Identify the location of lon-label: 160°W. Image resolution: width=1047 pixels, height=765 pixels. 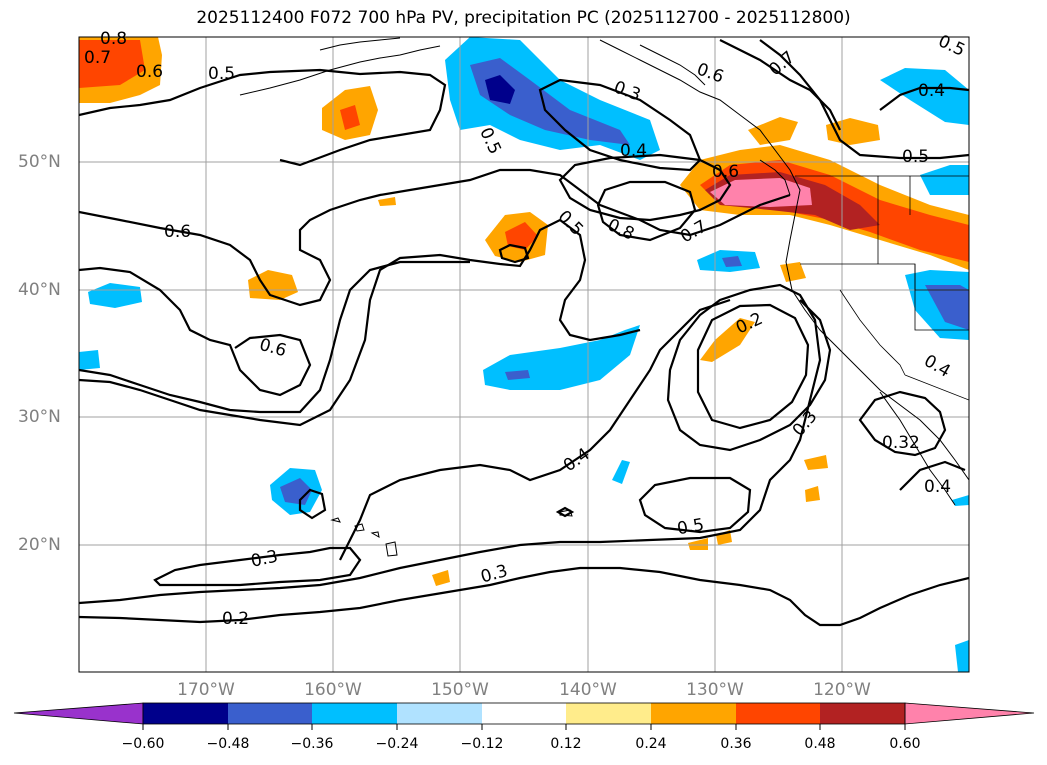
(333, 690).